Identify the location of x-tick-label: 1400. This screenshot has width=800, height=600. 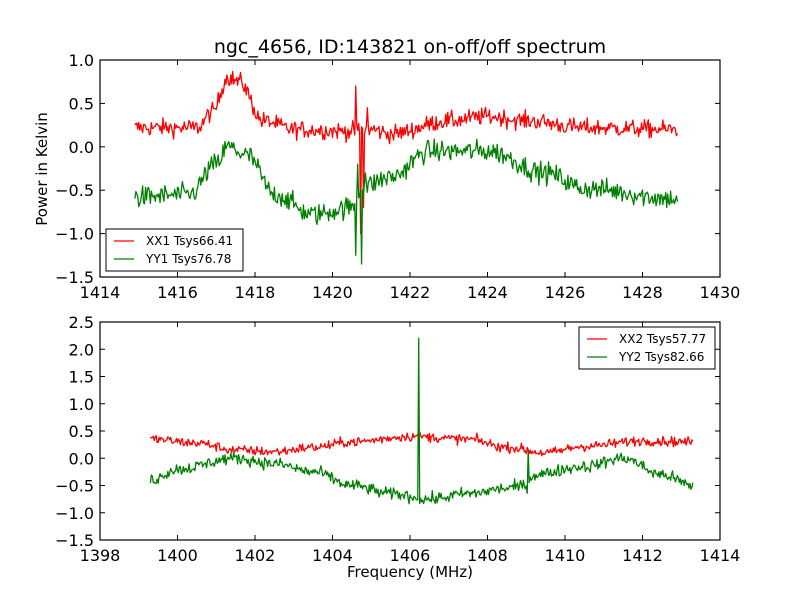
(177, 555).